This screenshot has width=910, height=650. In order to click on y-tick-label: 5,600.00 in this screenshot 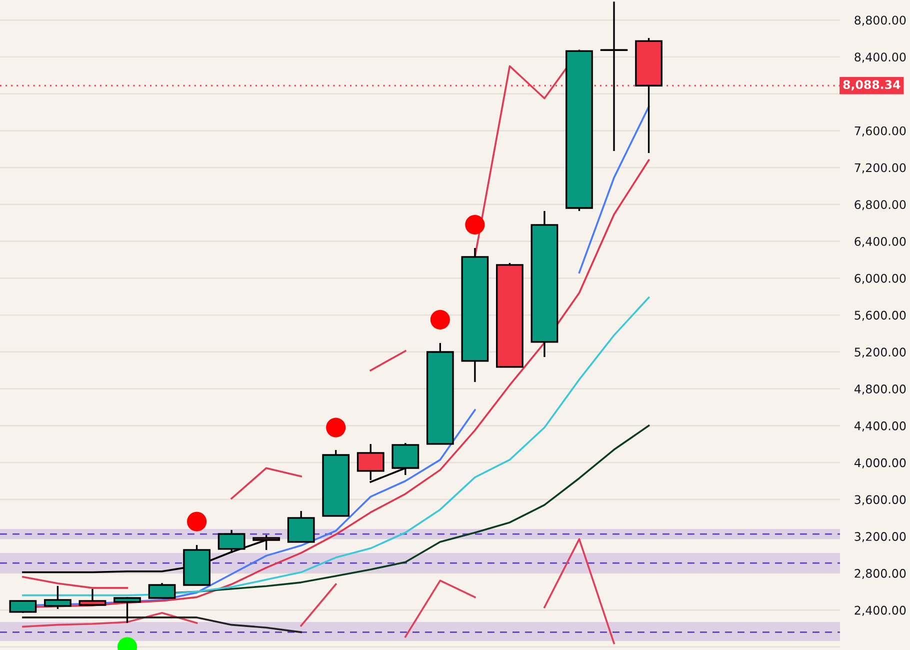, I will do `click(880, 315)`.